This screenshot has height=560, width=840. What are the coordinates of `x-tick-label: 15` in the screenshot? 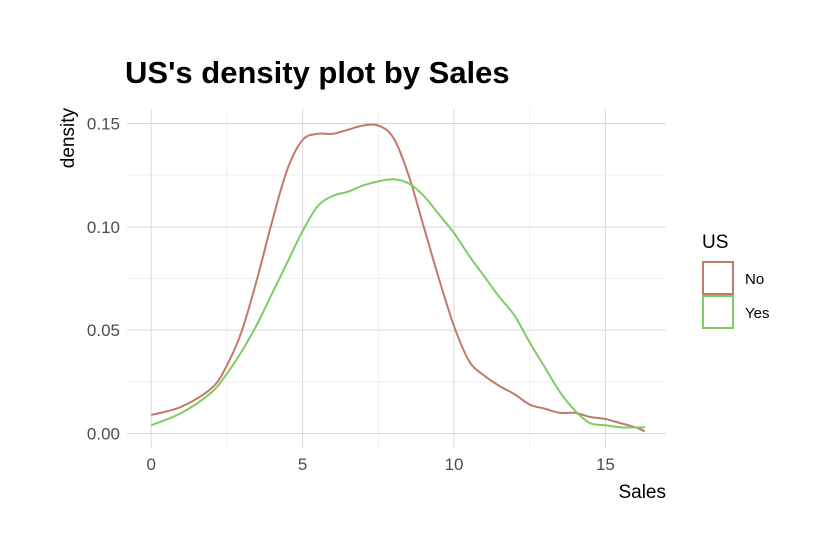 It's located at (605, 464).